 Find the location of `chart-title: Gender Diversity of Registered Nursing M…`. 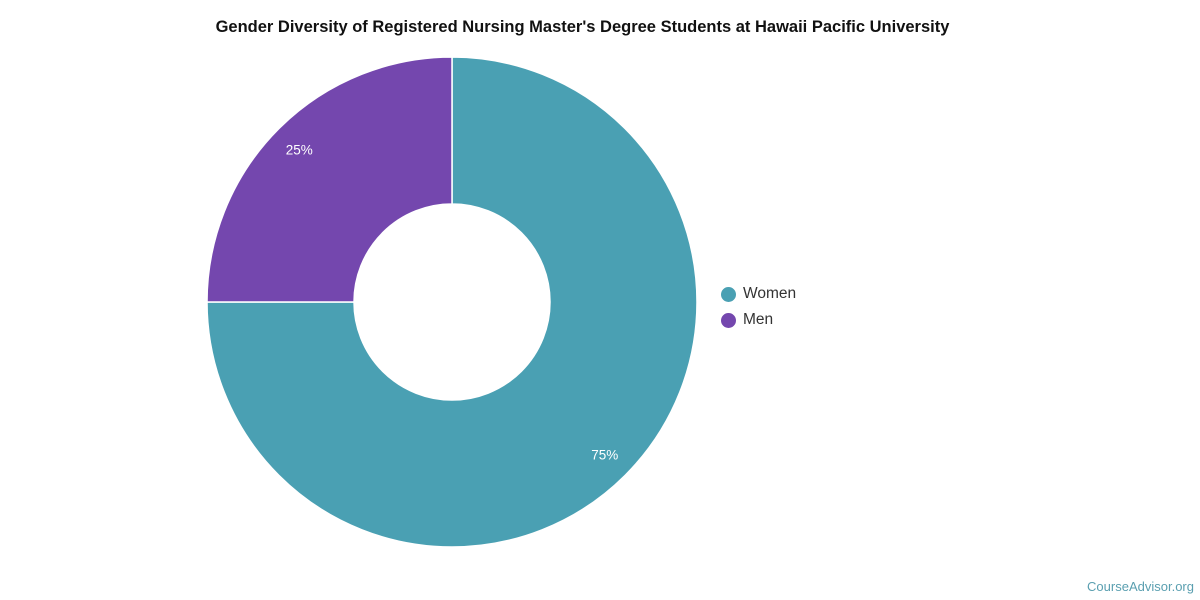

chart-title: Gender Diversity of Registered Nursing M… is located at coordinates (582, 27).